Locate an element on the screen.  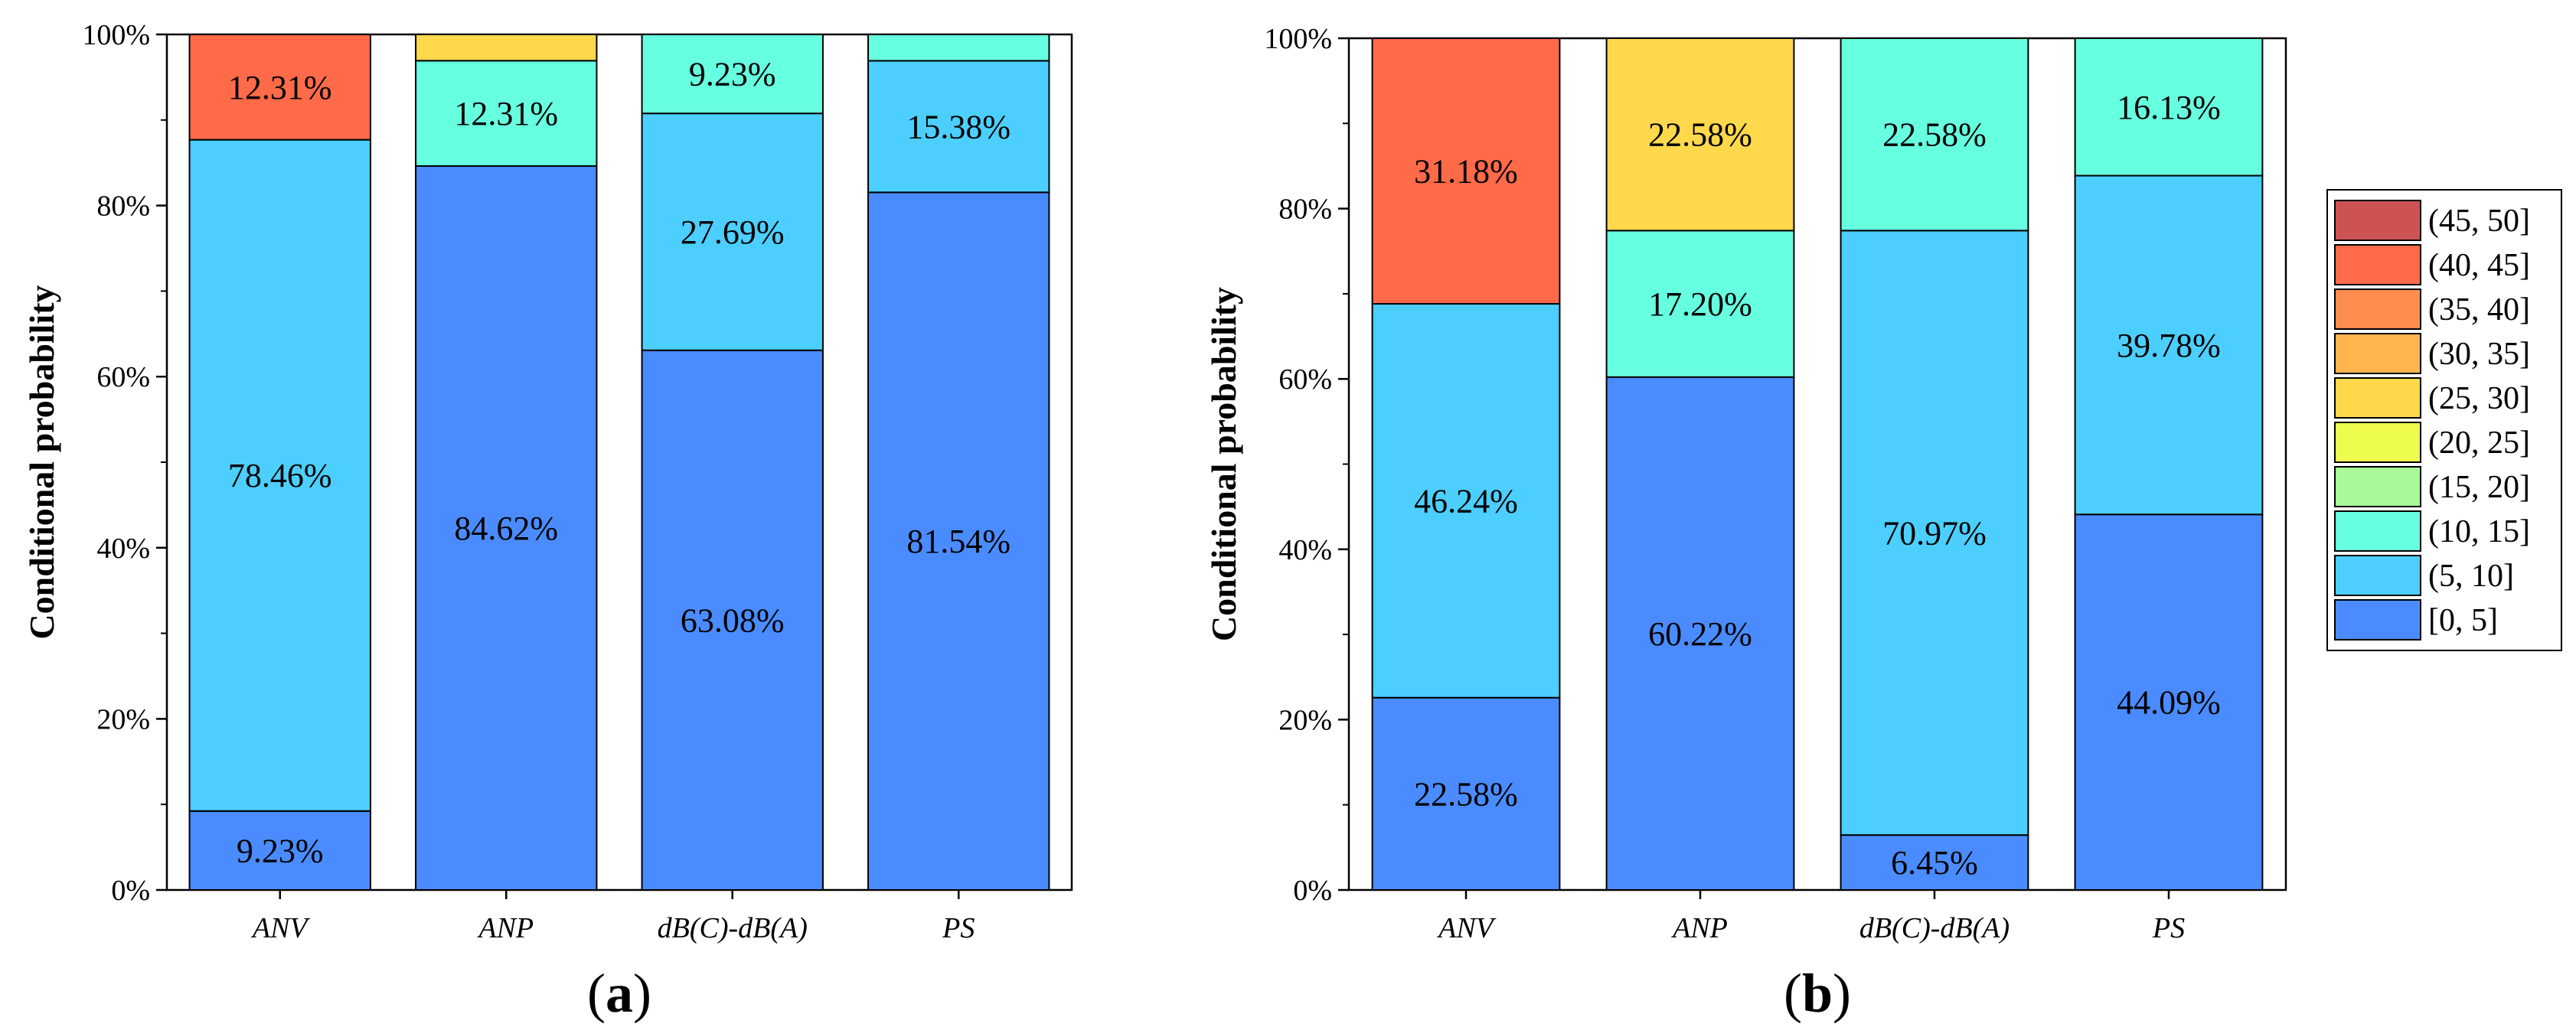
data-label: 60.22% is located at coordinates (1700, 634).